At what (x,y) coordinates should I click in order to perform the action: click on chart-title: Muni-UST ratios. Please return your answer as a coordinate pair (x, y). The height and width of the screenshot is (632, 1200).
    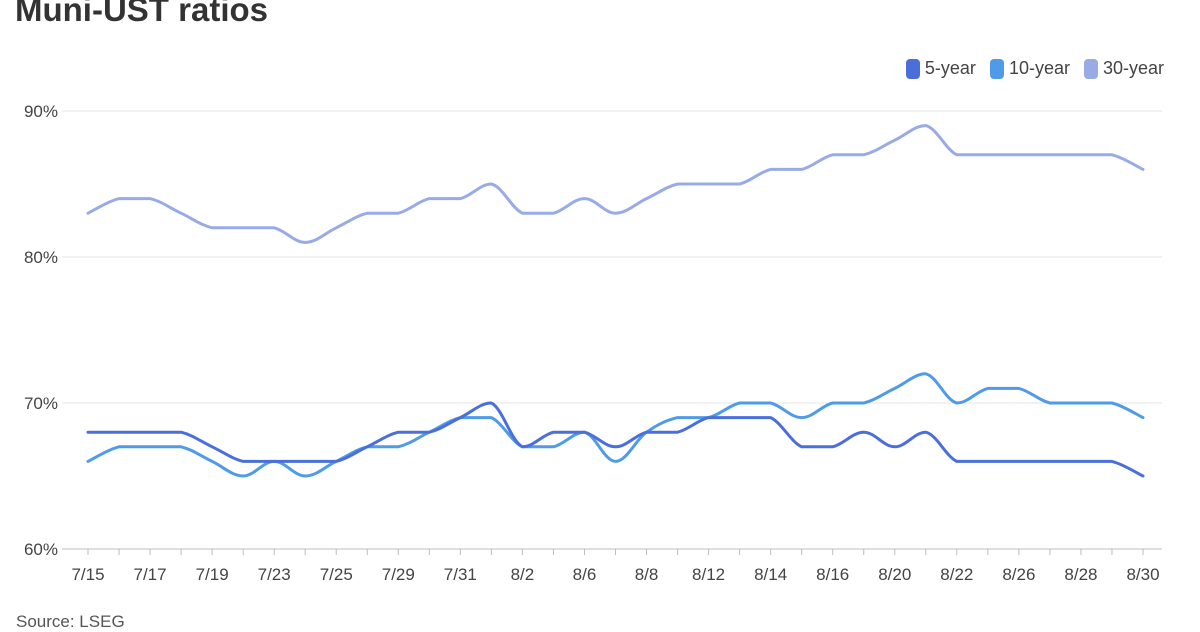
    Looking at the image, I should click on (141, 14).